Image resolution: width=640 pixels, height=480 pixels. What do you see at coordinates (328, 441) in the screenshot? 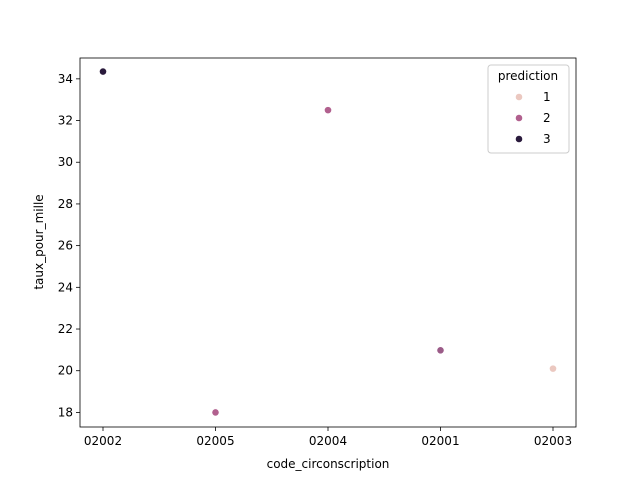
I see `x-tick-label: 02004` at bounding box center [328, 441].